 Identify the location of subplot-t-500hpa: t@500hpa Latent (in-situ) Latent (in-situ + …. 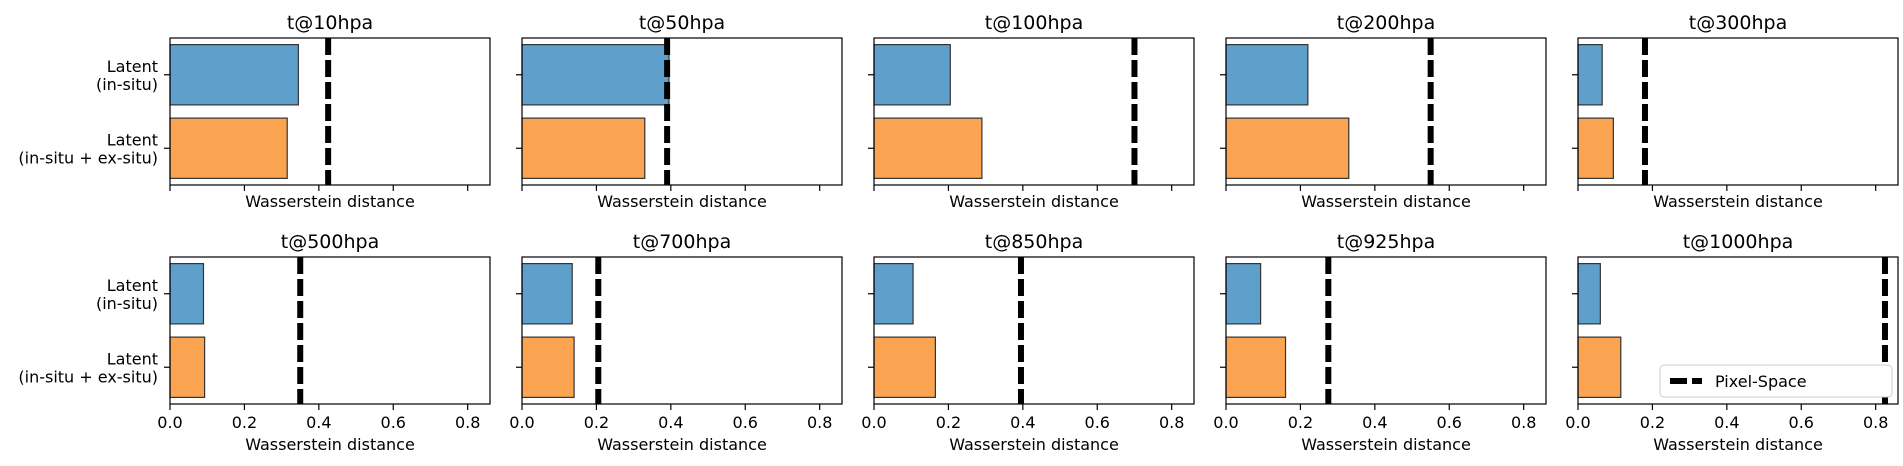
(254, 342).